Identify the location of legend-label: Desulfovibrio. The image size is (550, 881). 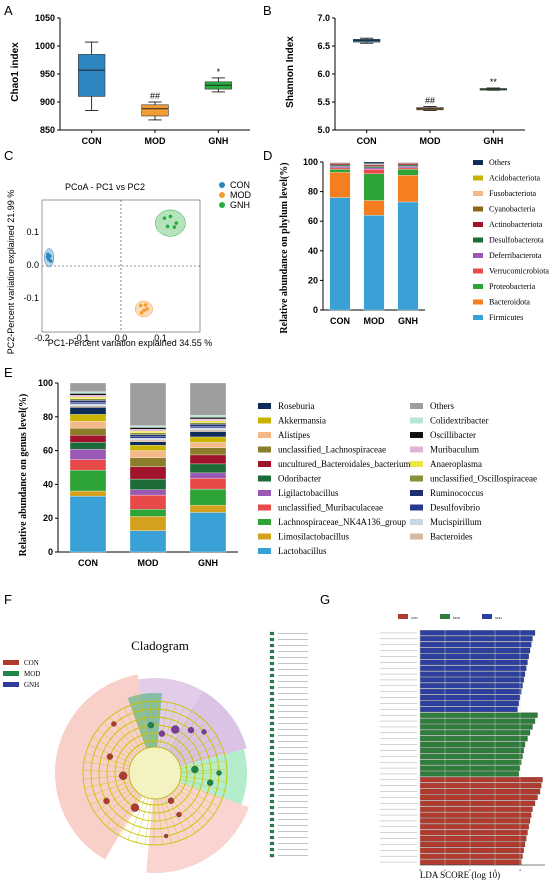
(455, 508).